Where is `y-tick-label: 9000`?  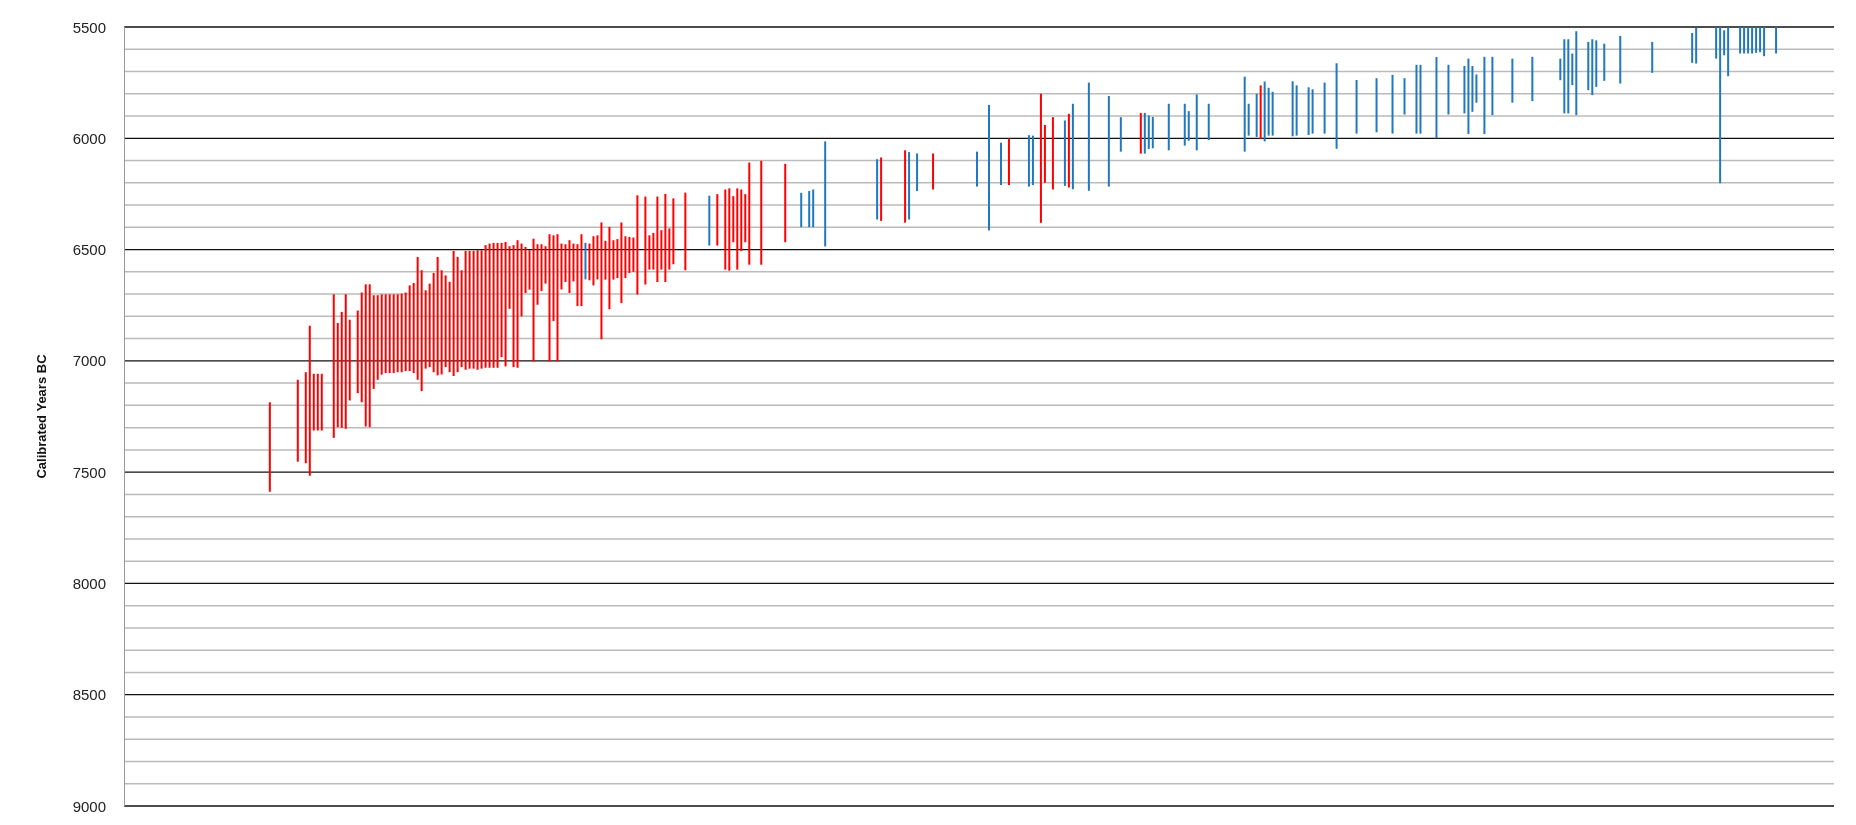
y-tick-label: 9000 is located at coordinates (89, 806).